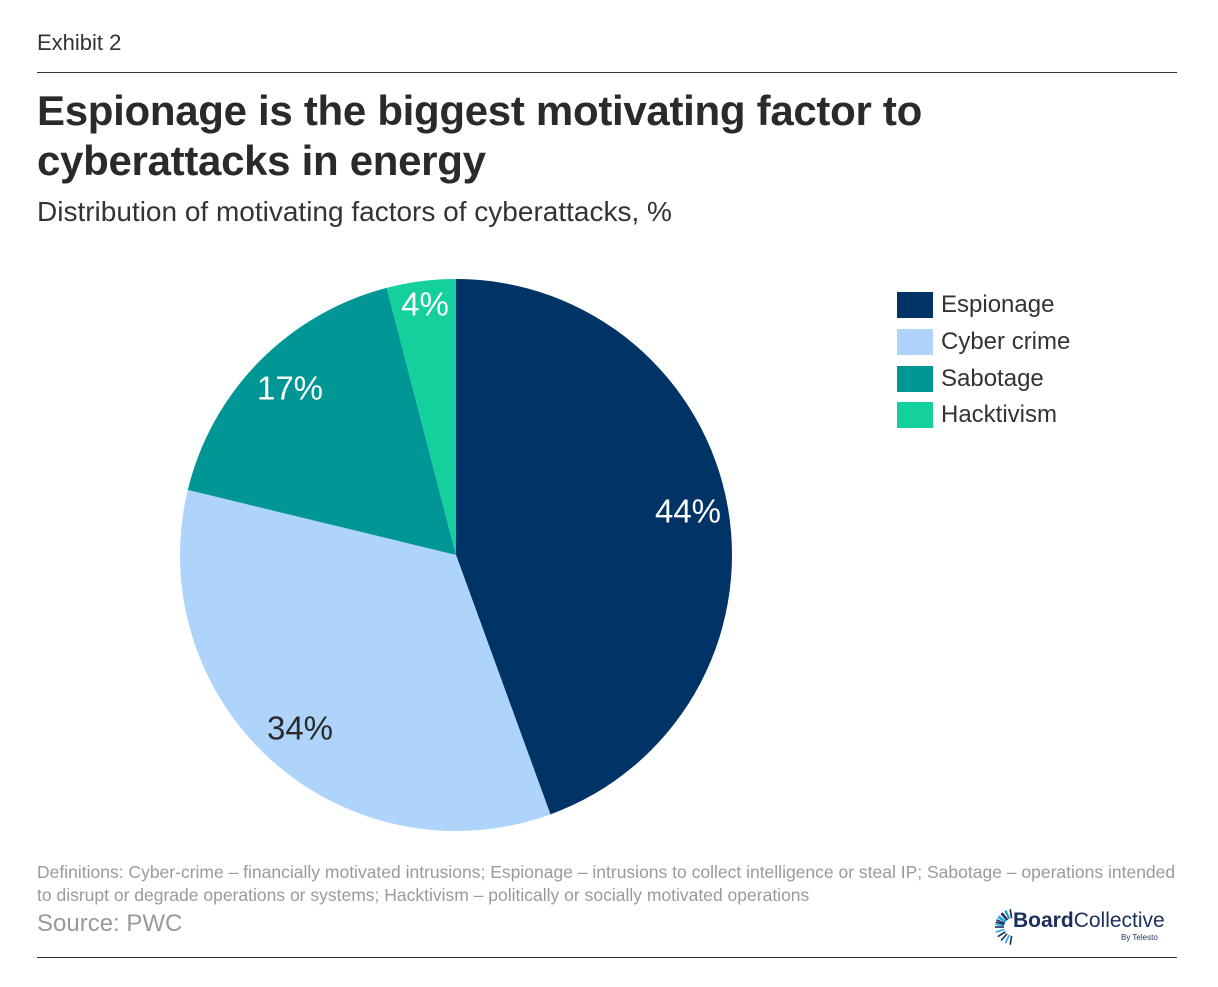  What do you see at coordinates (1119, 920) in the screenshot?
I see `logo-regular-text: Collective` at bounding box center [1119, 920].